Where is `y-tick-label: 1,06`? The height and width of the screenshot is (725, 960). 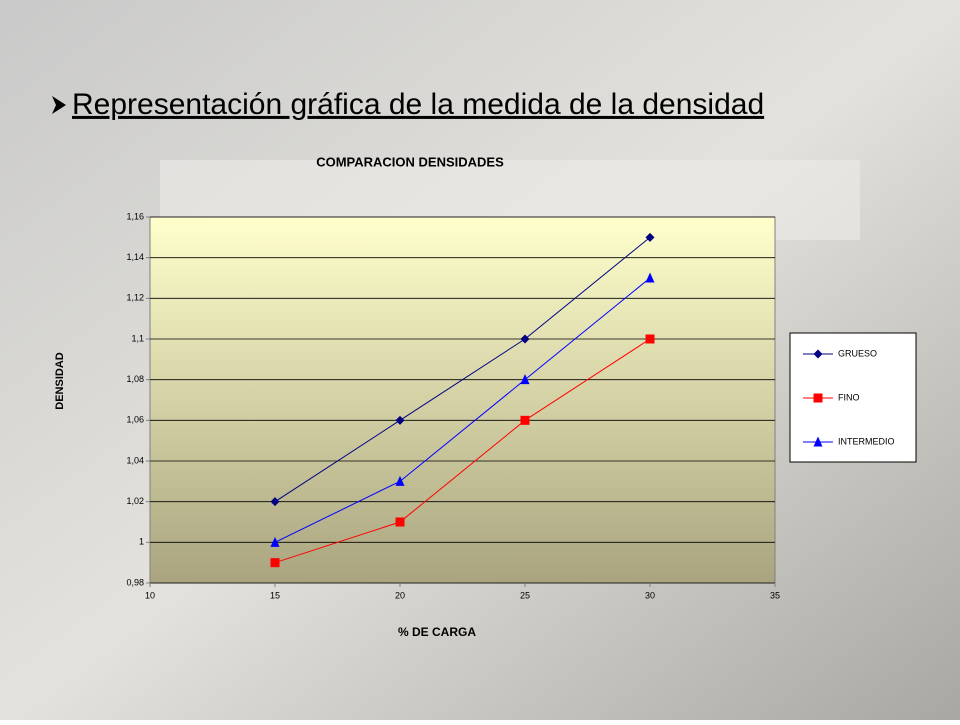
y-tick-label: 1,06 is located at coordinates (135, 420).